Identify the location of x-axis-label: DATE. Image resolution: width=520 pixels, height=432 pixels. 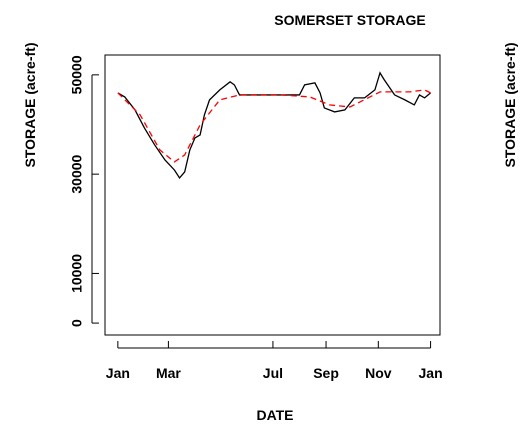
(274, 415).